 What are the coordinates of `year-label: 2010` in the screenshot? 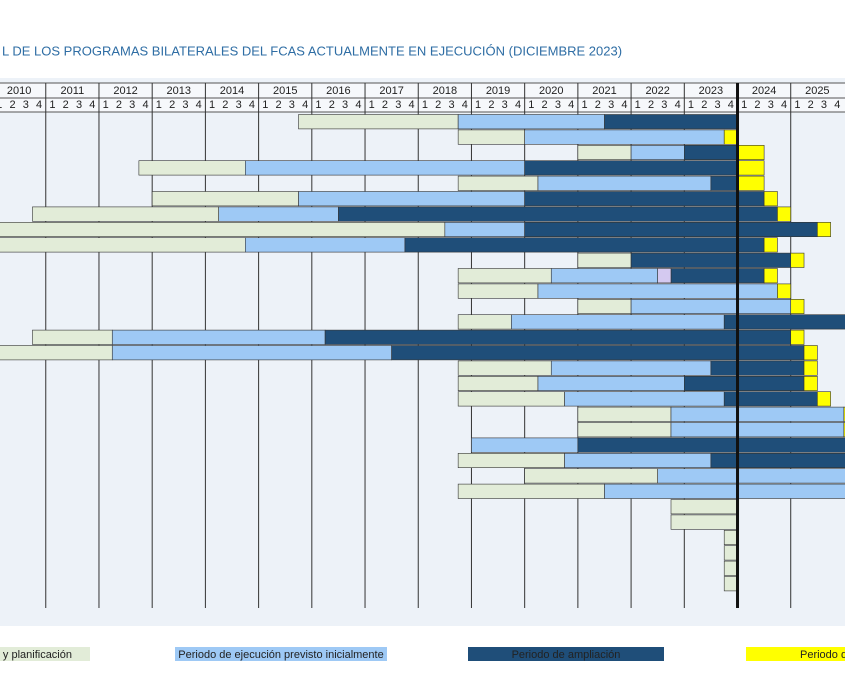 It's located at (19, 91).